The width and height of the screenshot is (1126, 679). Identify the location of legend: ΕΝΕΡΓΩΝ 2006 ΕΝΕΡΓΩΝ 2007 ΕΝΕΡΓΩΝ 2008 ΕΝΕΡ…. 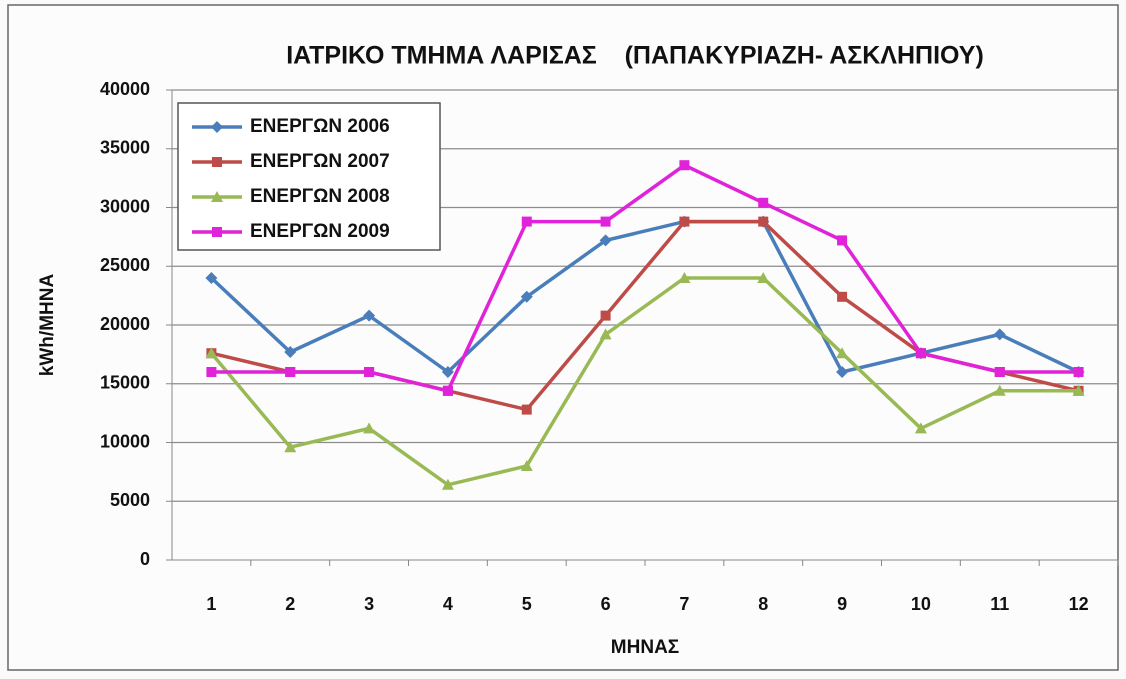
(309, 176).